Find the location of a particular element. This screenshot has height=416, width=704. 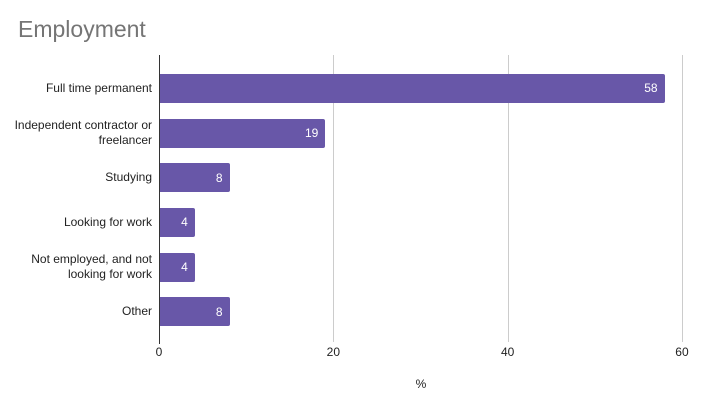

category-label-independent-contractor-or-freelancer: Independent contractor or freelancer is located at coordinates (83, 133).